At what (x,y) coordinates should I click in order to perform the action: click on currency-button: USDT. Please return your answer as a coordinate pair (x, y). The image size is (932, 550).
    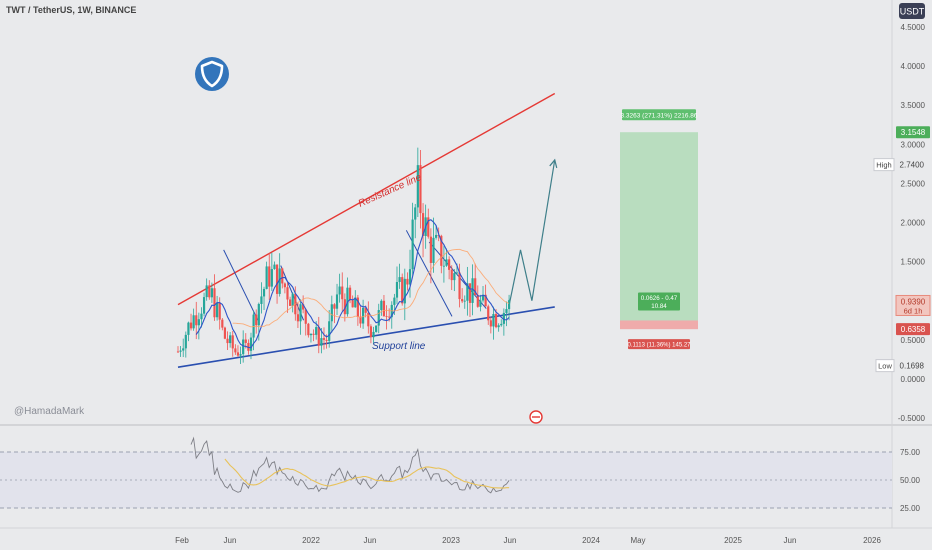
    Looking at the image, I should click on (912, 11).